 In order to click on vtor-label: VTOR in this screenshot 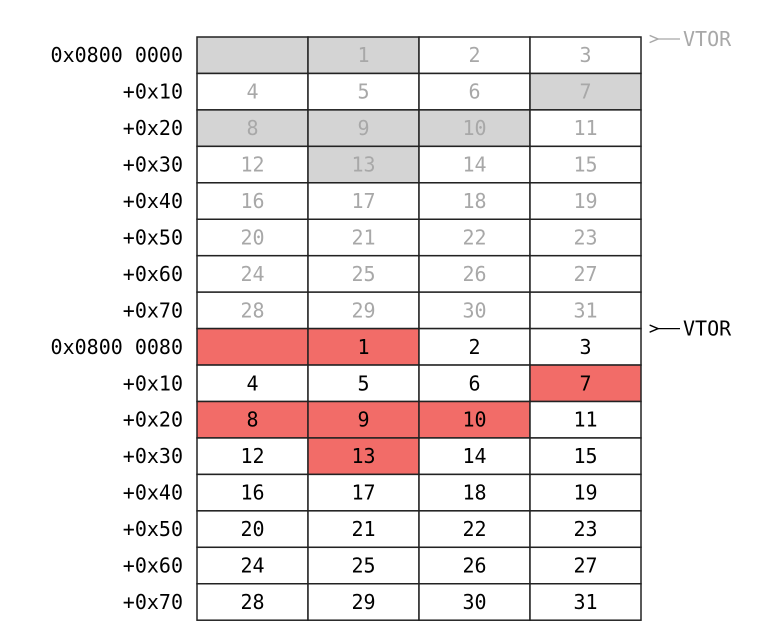, I will do `click(707, 39)`.